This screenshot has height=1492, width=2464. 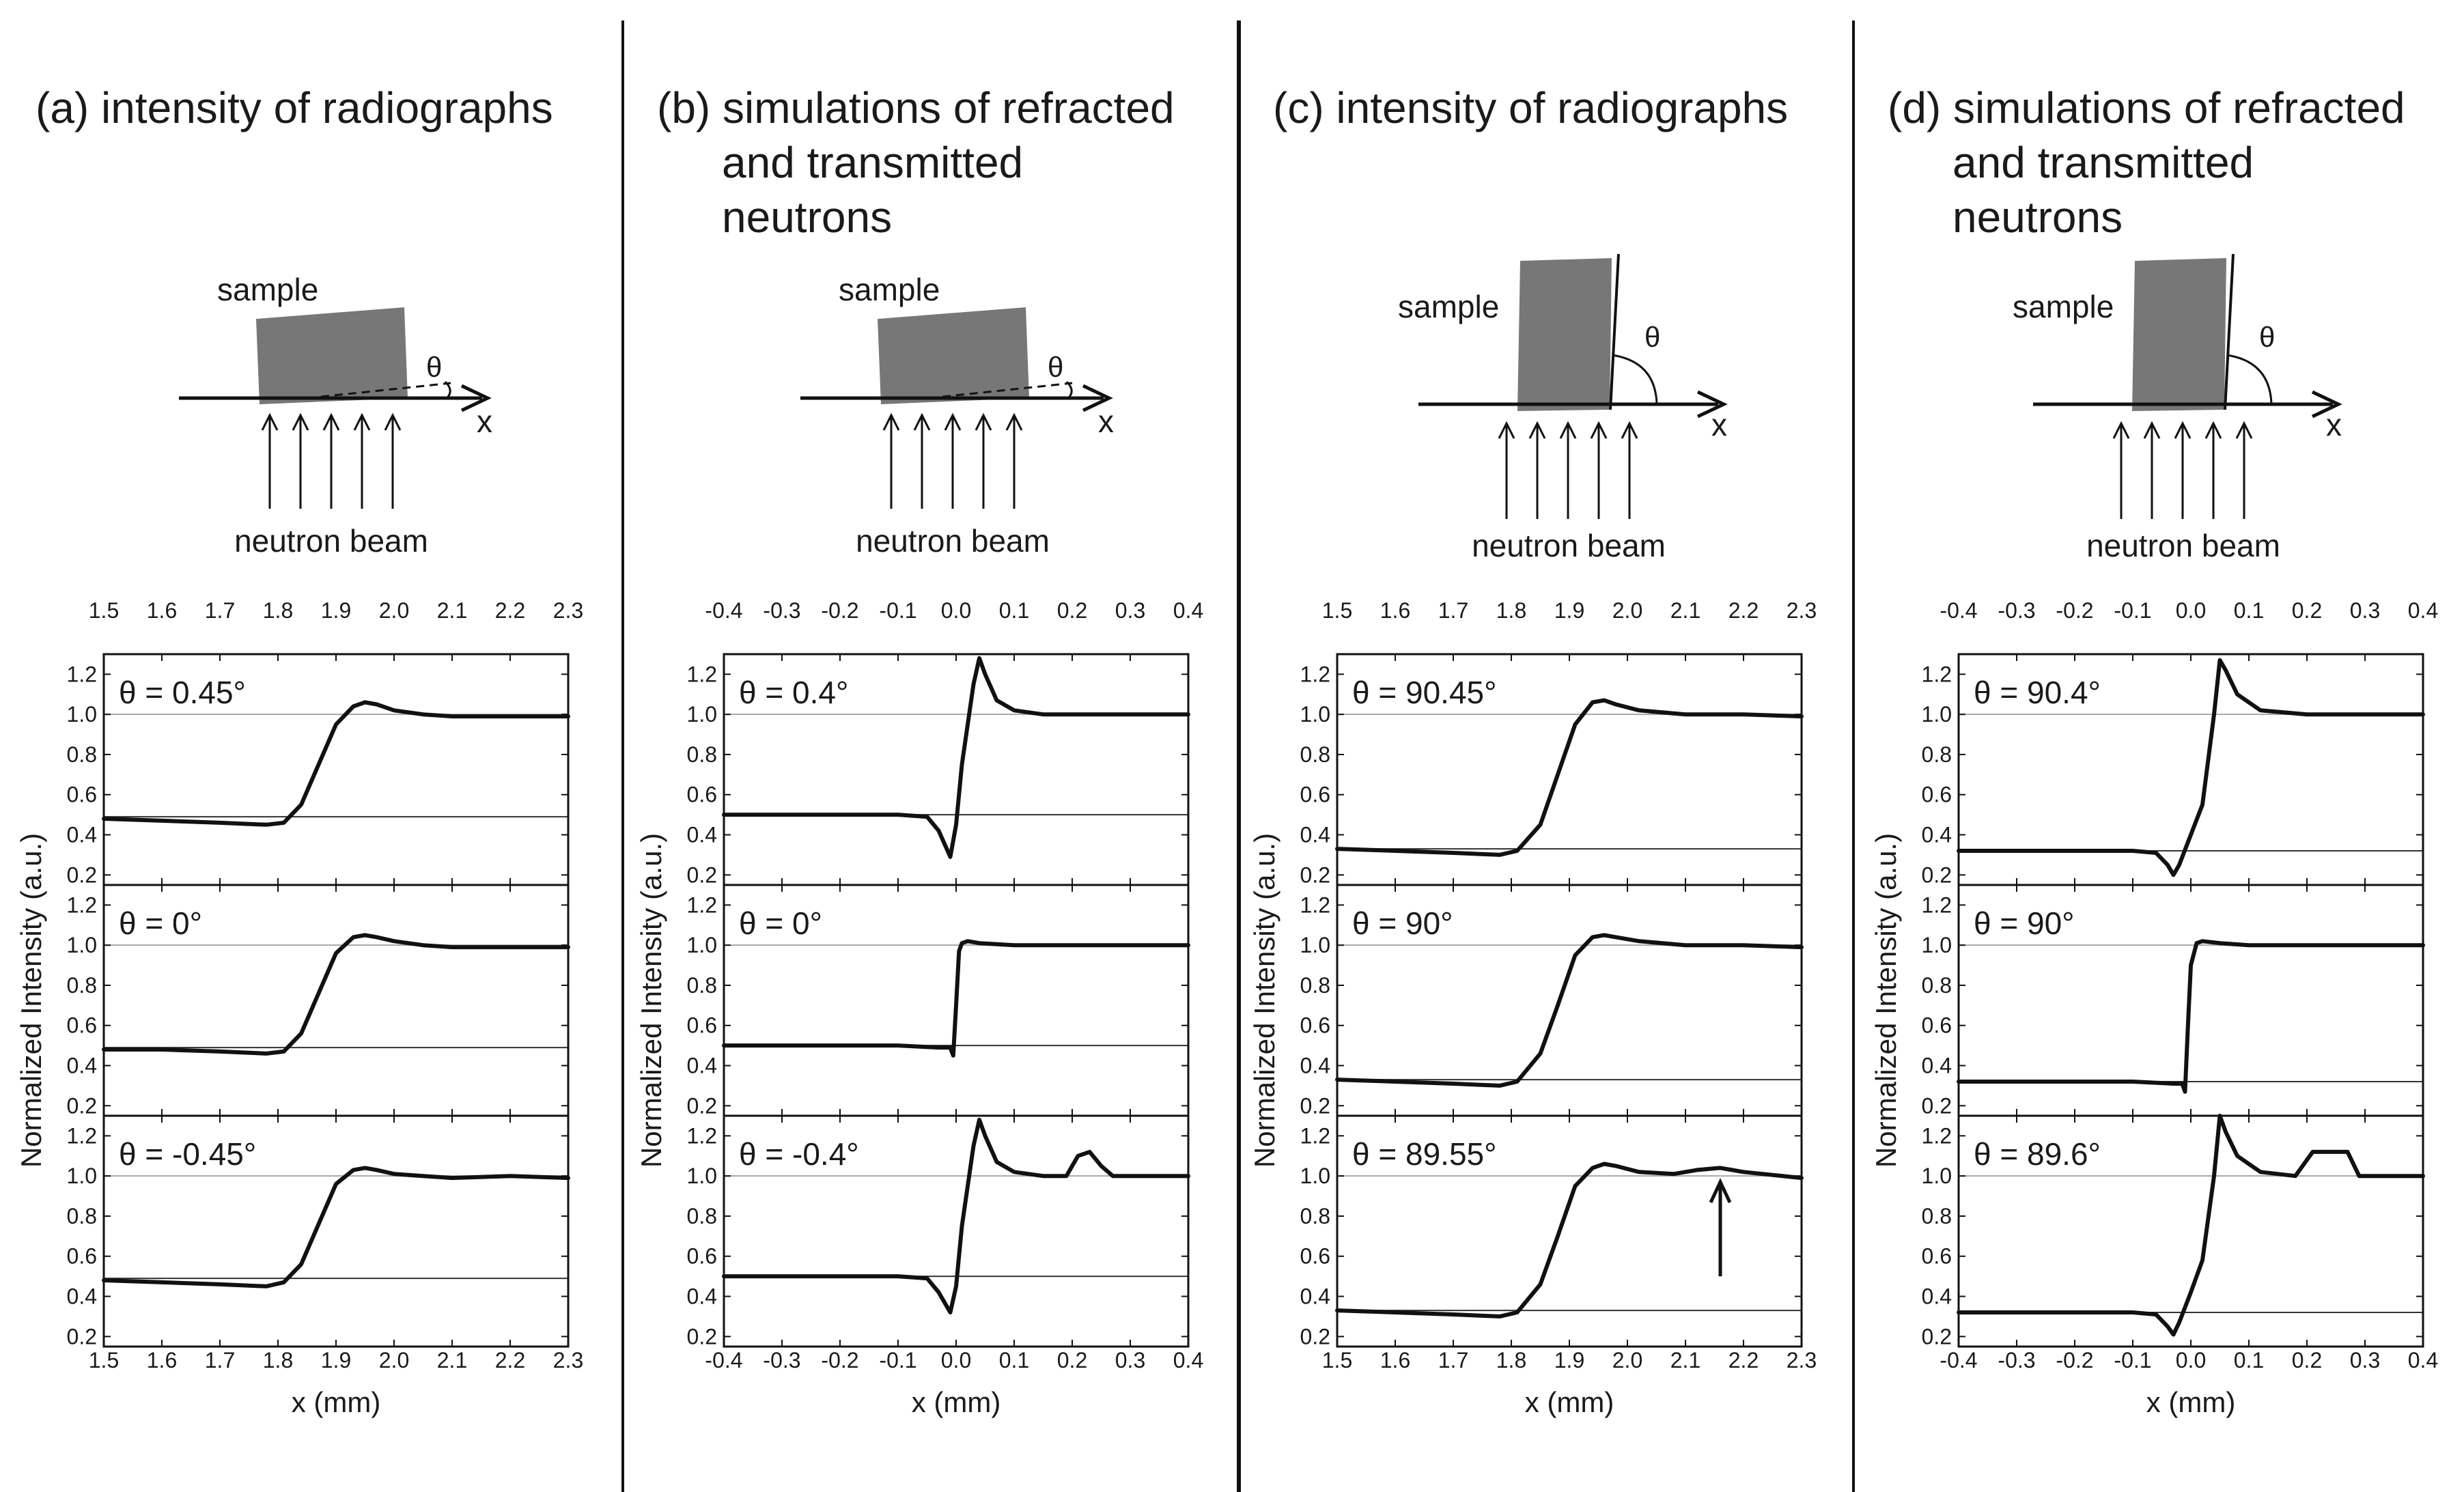 What do you see at coordinates (2249, 610) in the screenshot?
I see `x-tick-label-top: 0.1` at bounding box center [2249, 610].